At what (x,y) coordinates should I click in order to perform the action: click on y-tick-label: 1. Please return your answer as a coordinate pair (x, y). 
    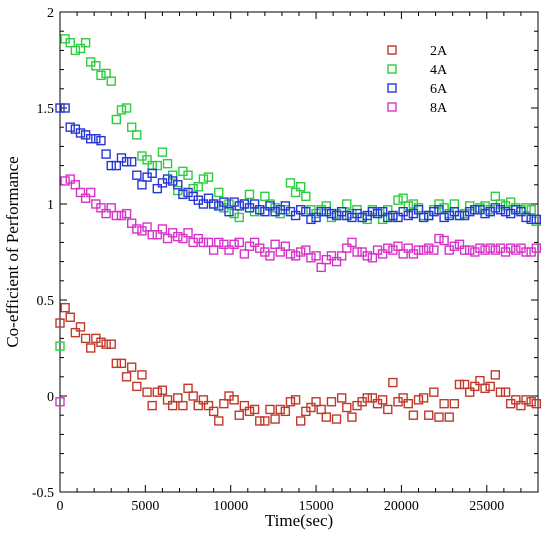
    Looking at the image, I should click on (50, 205).